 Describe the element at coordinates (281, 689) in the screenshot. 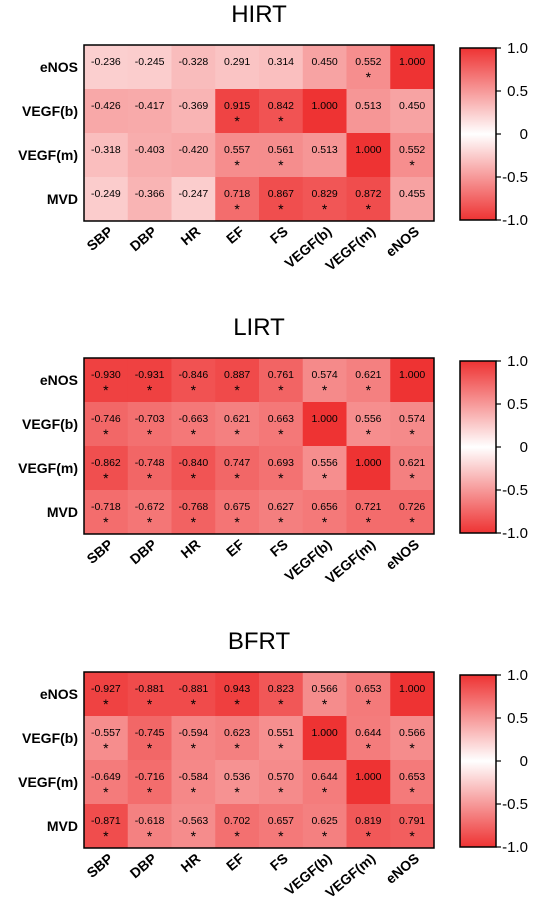

I see `cell-value-label: 0.823` at that location.